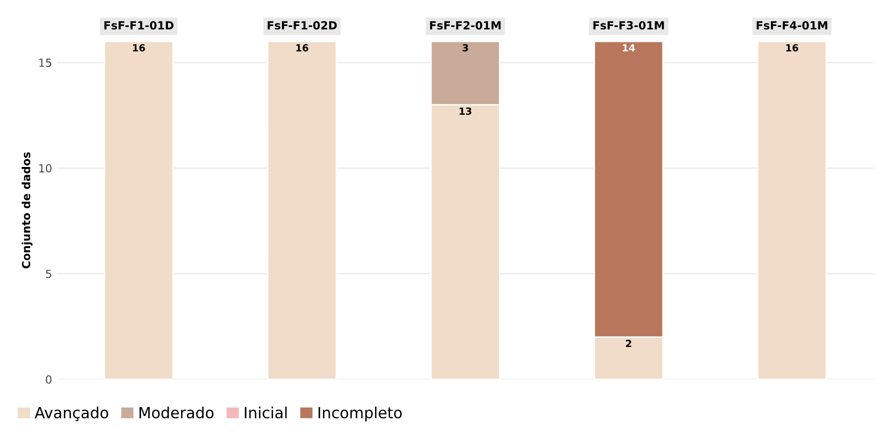 This screenshot has height=436, width=878. Describe the element at coordinates (628, 48) in the screenshot. I see `data-label: 14` at that location.